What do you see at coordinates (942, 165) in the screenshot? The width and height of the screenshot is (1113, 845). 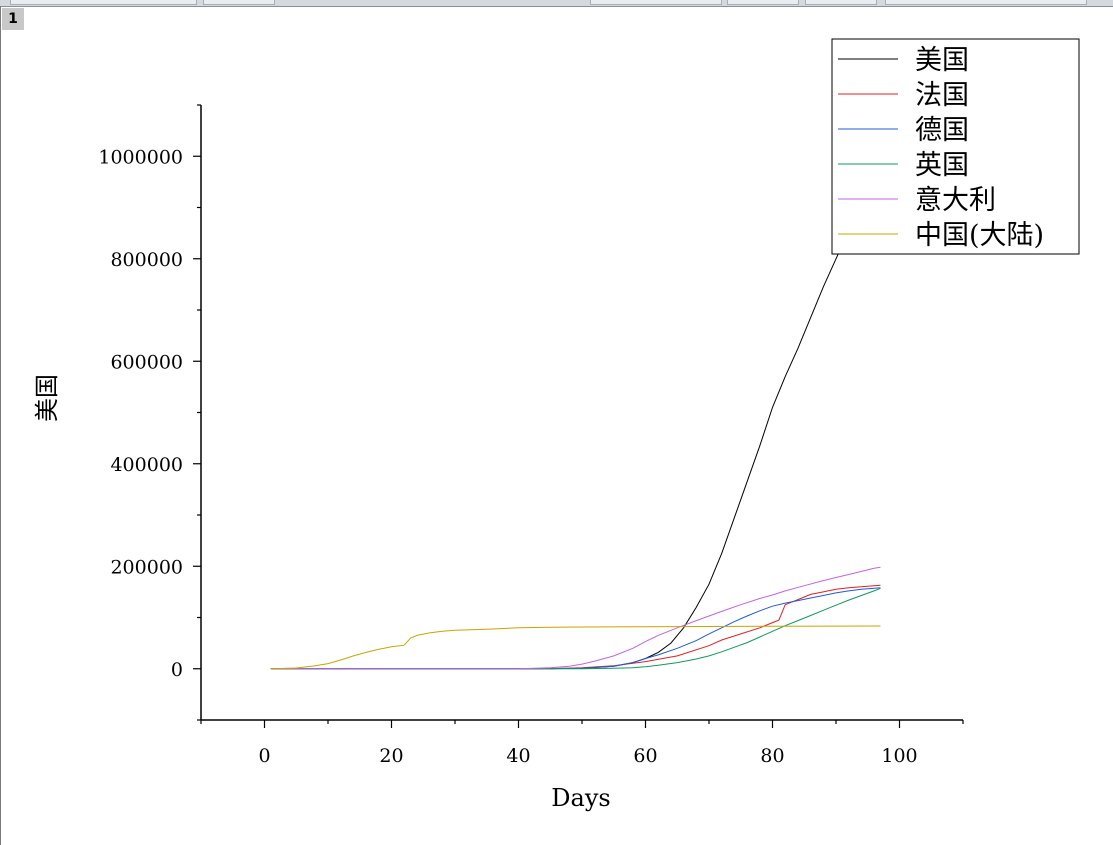 I see `legend-label: 英国` at bounding box center [942, 165].